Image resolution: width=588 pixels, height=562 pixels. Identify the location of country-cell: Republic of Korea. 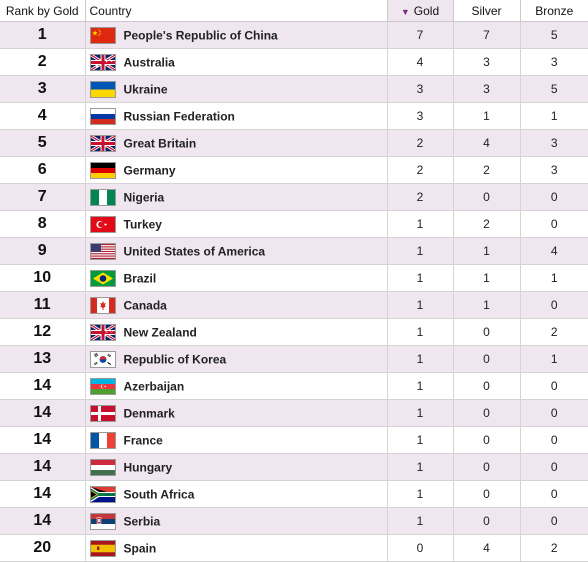
(236, 359).